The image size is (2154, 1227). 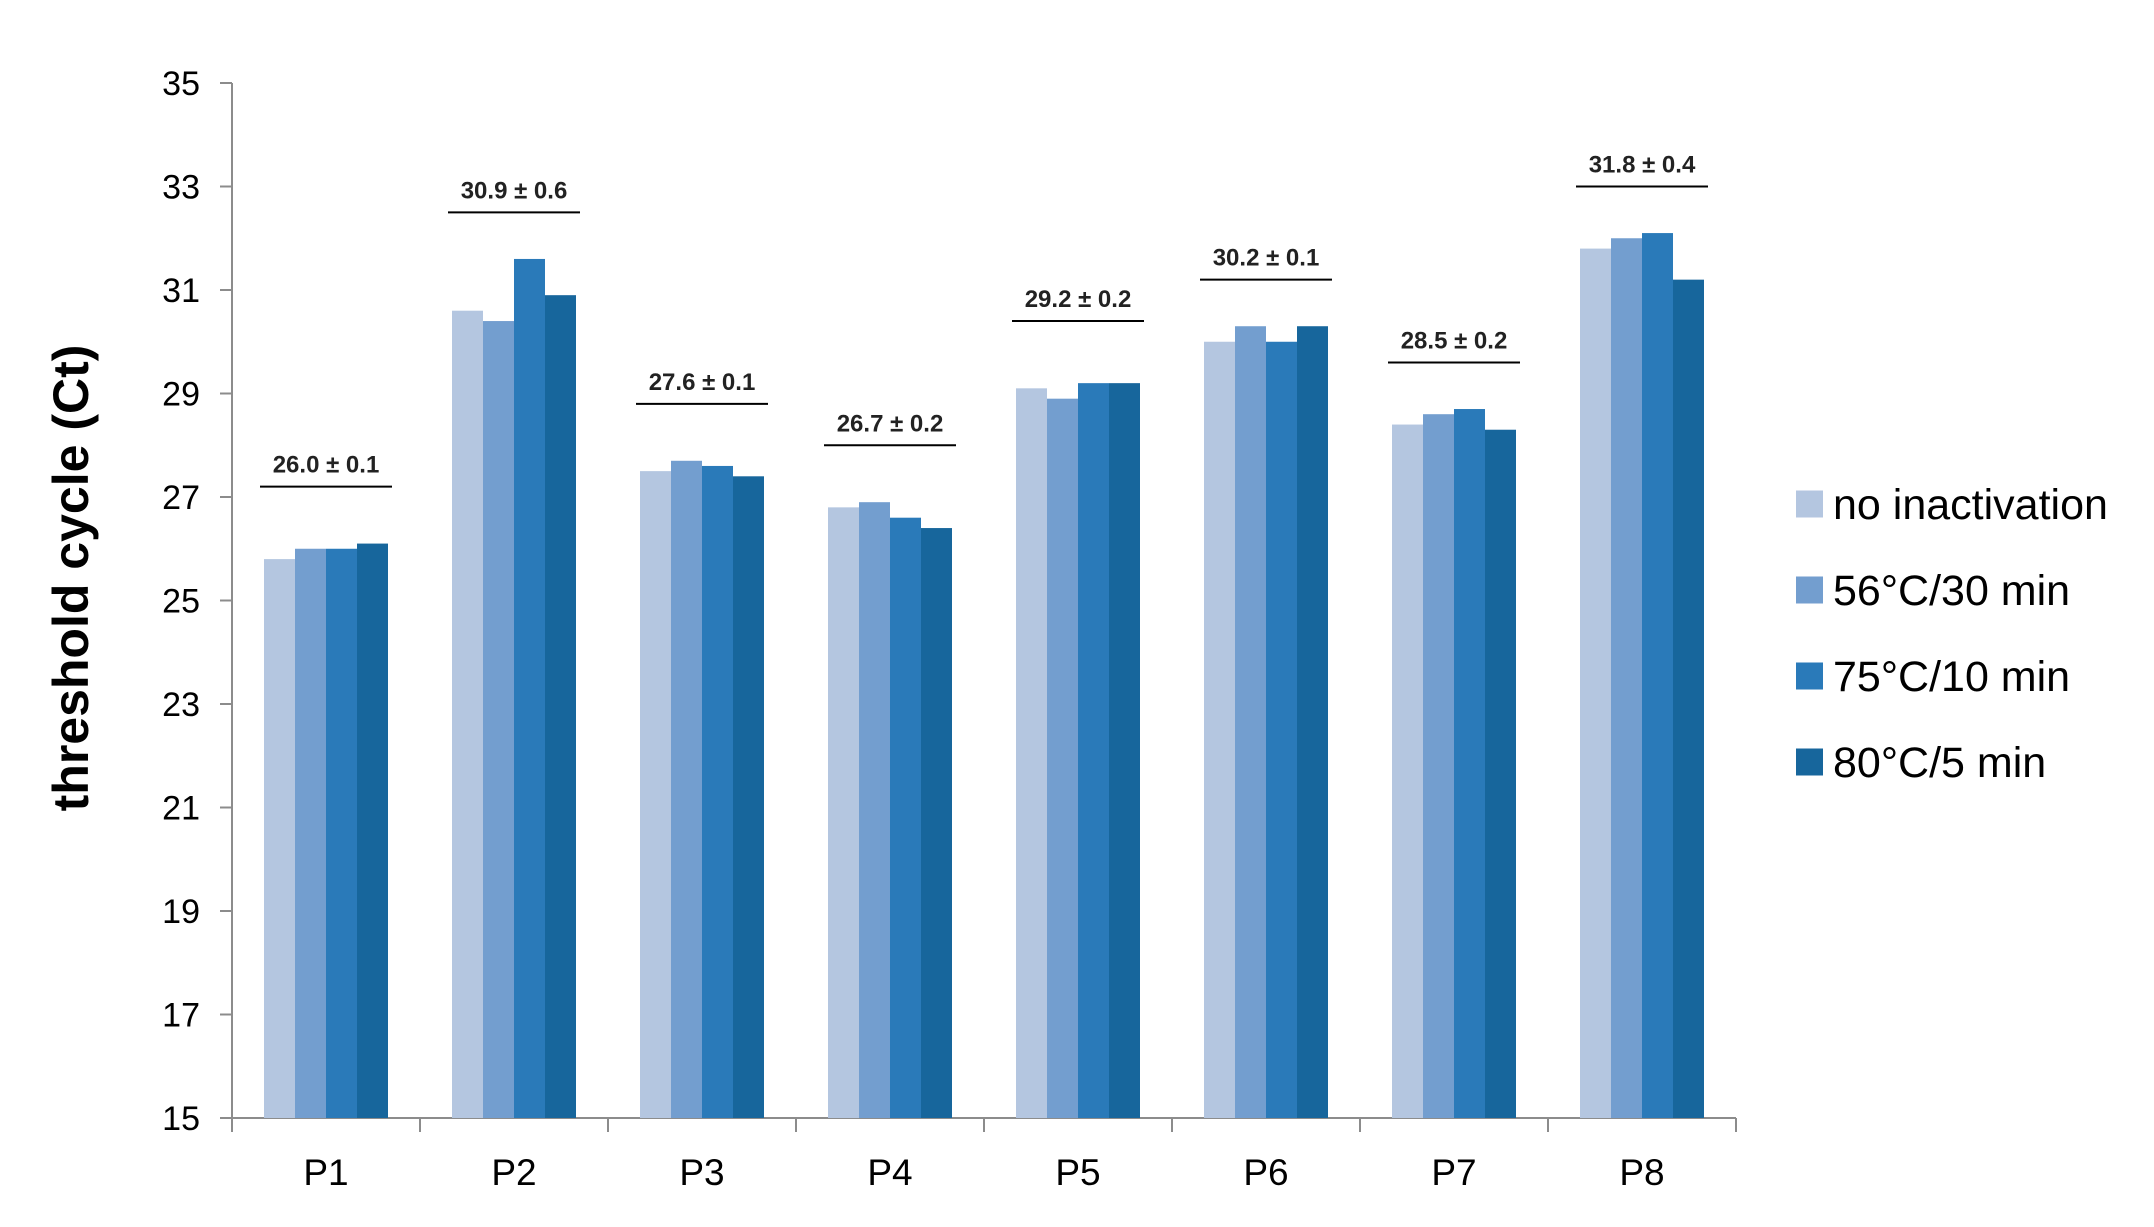 What do you see at coordinates (514, 190) in the screenshot?
I see `annotation-label: 30.9 ± 0.6` at bounding box center [514, 190].